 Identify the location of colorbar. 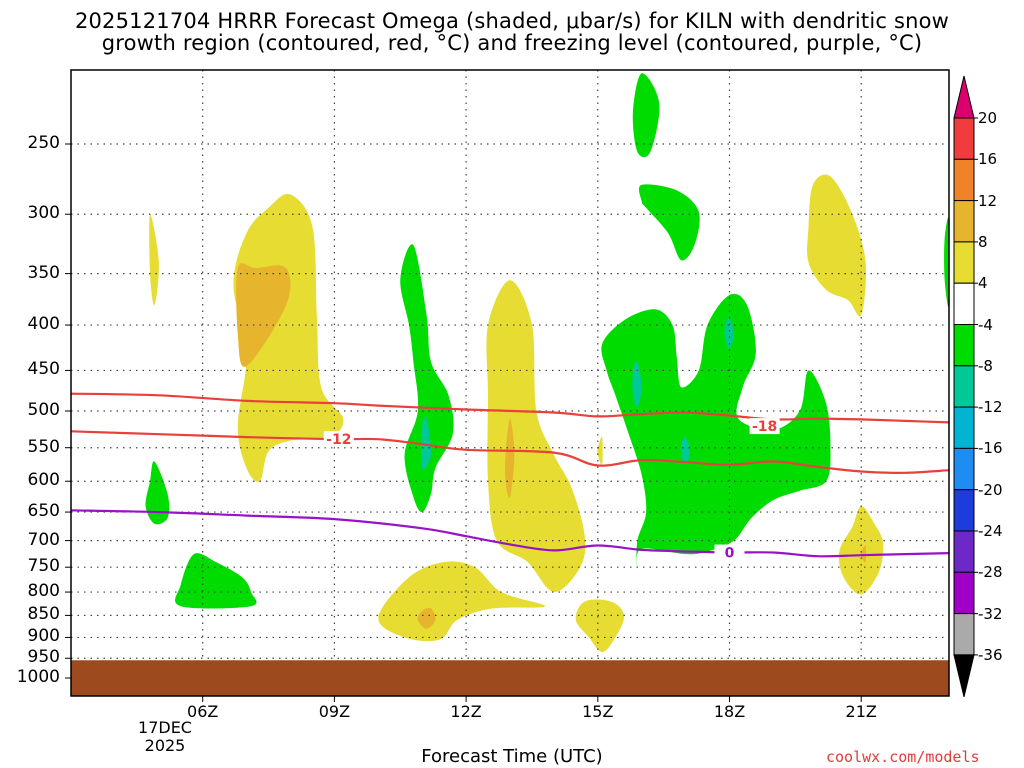
(965, 386).